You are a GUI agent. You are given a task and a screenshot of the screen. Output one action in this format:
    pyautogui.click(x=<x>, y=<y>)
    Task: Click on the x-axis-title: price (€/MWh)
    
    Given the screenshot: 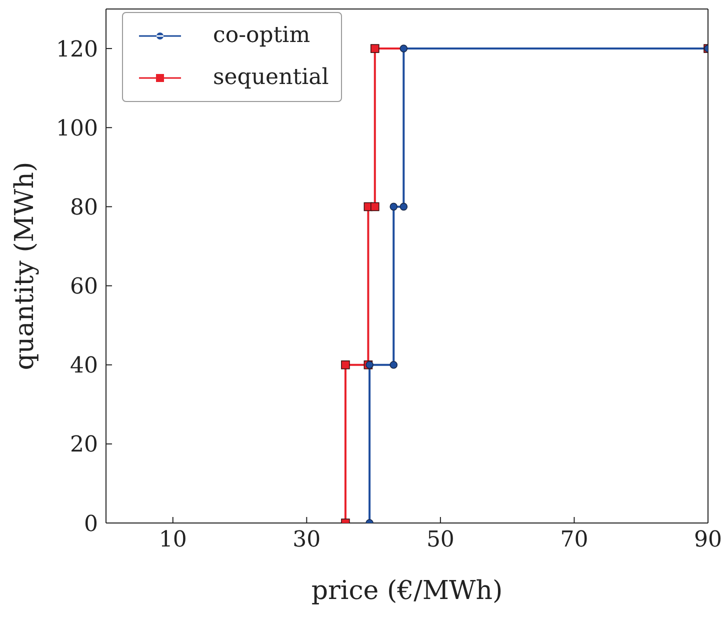 What is the action you would take?
    pyautogui.click(x=407, y=591)
    